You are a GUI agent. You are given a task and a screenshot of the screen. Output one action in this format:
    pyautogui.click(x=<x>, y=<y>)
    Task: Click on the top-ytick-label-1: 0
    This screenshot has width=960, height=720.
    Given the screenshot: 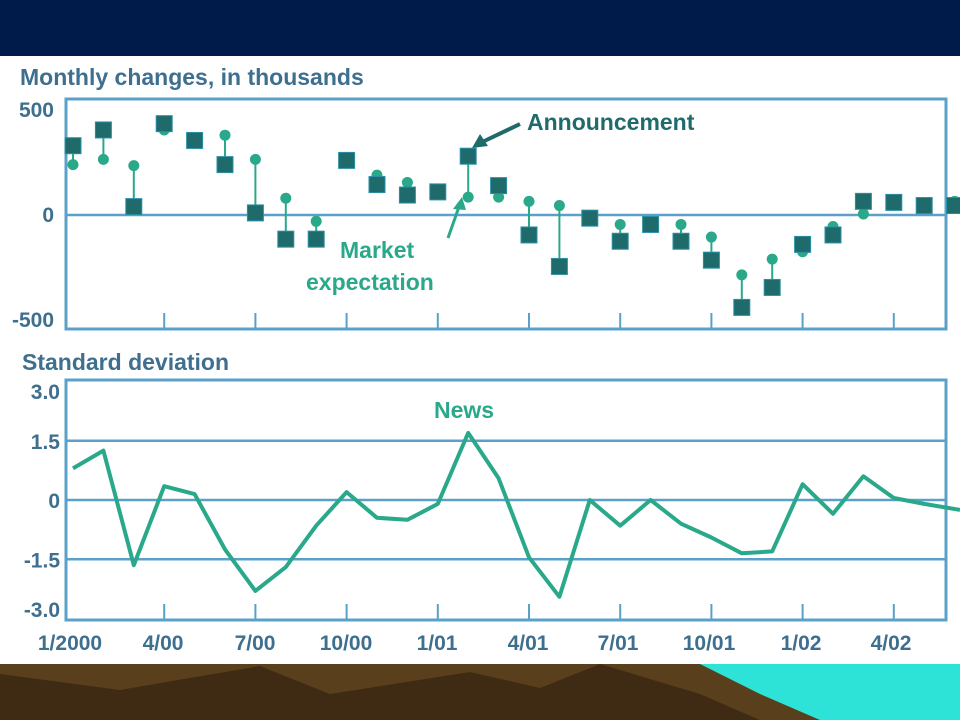 What is the action you would take?
    pyautogui.click(x=48, y=215)
    